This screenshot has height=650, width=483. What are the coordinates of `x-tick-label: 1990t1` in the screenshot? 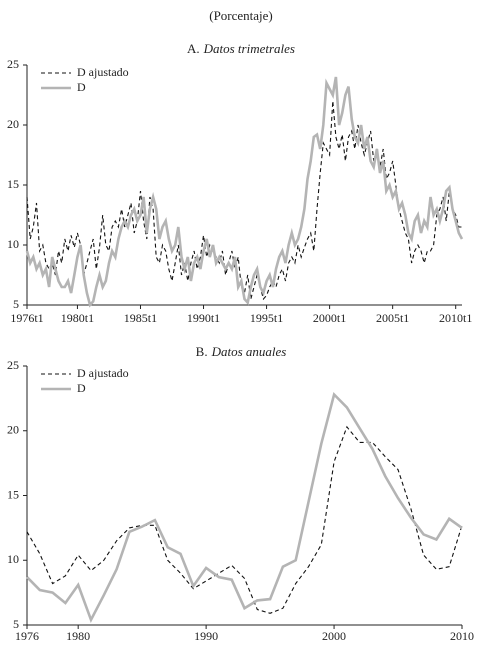 It's located at (203, 318).